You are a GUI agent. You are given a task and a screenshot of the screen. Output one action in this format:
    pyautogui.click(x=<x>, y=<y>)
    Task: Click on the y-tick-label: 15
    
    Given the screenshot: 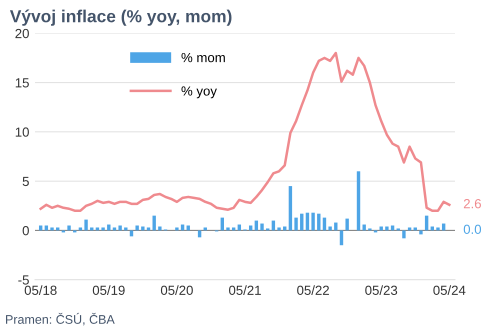 What is the action you would take?
    pyautogui.click(x=22, y=83)
    